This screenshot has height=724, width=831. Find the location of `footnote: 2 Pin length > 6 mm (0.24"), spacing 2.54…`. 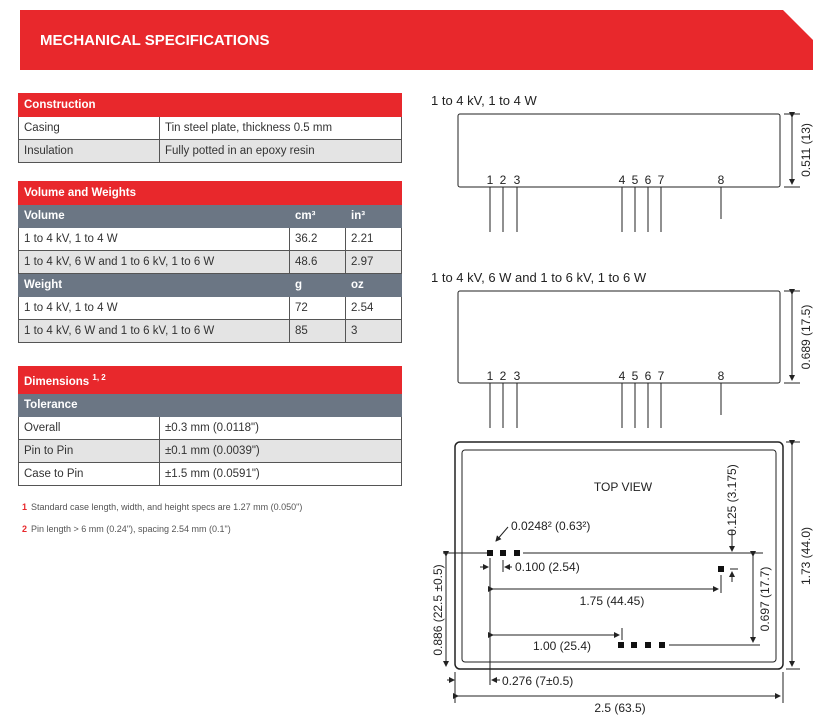

footnote: 2 Pin length > 6 mm (0.24"), spacing 2.54… is located at coordinates (126, 529).